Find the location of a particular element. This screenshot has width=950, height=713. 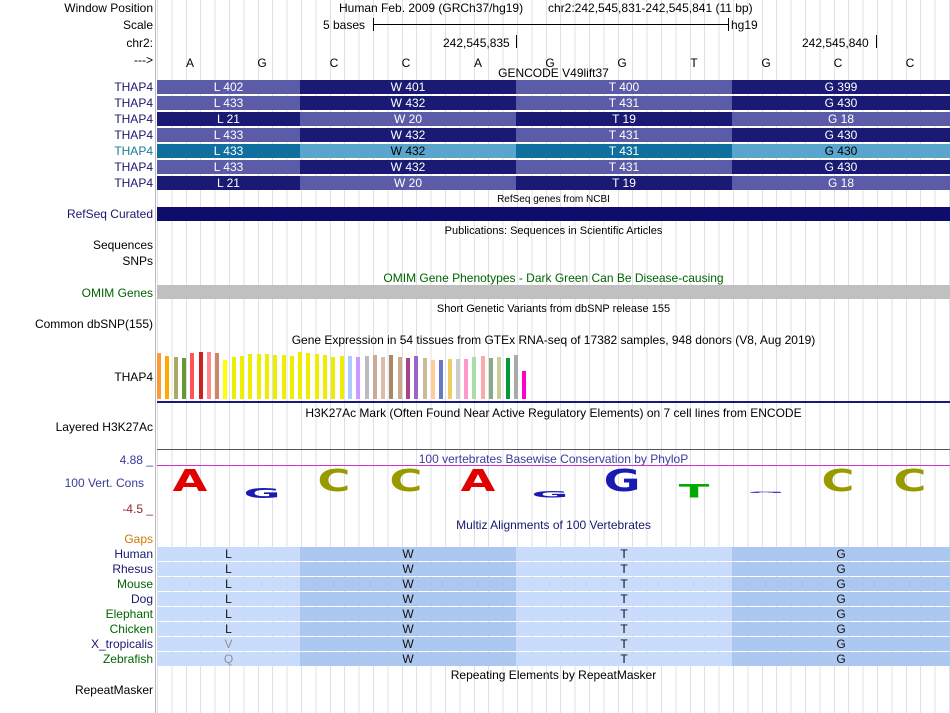

gencode-title: GENCODE V49lift37 is located at coordinates (553, 73).